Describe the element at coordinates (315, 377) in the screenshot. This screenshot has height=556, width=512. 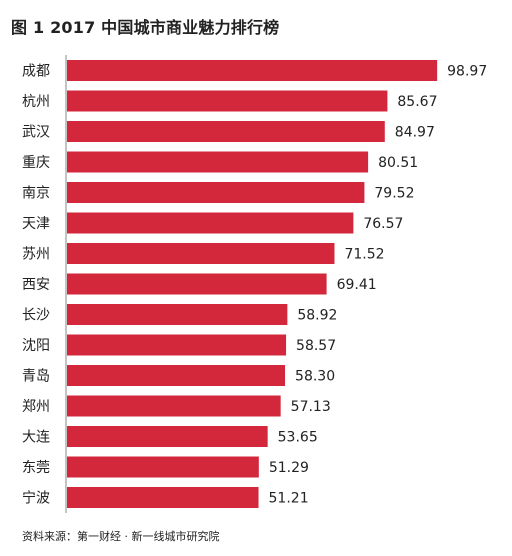
I see `value-label: 58.30` at that location.